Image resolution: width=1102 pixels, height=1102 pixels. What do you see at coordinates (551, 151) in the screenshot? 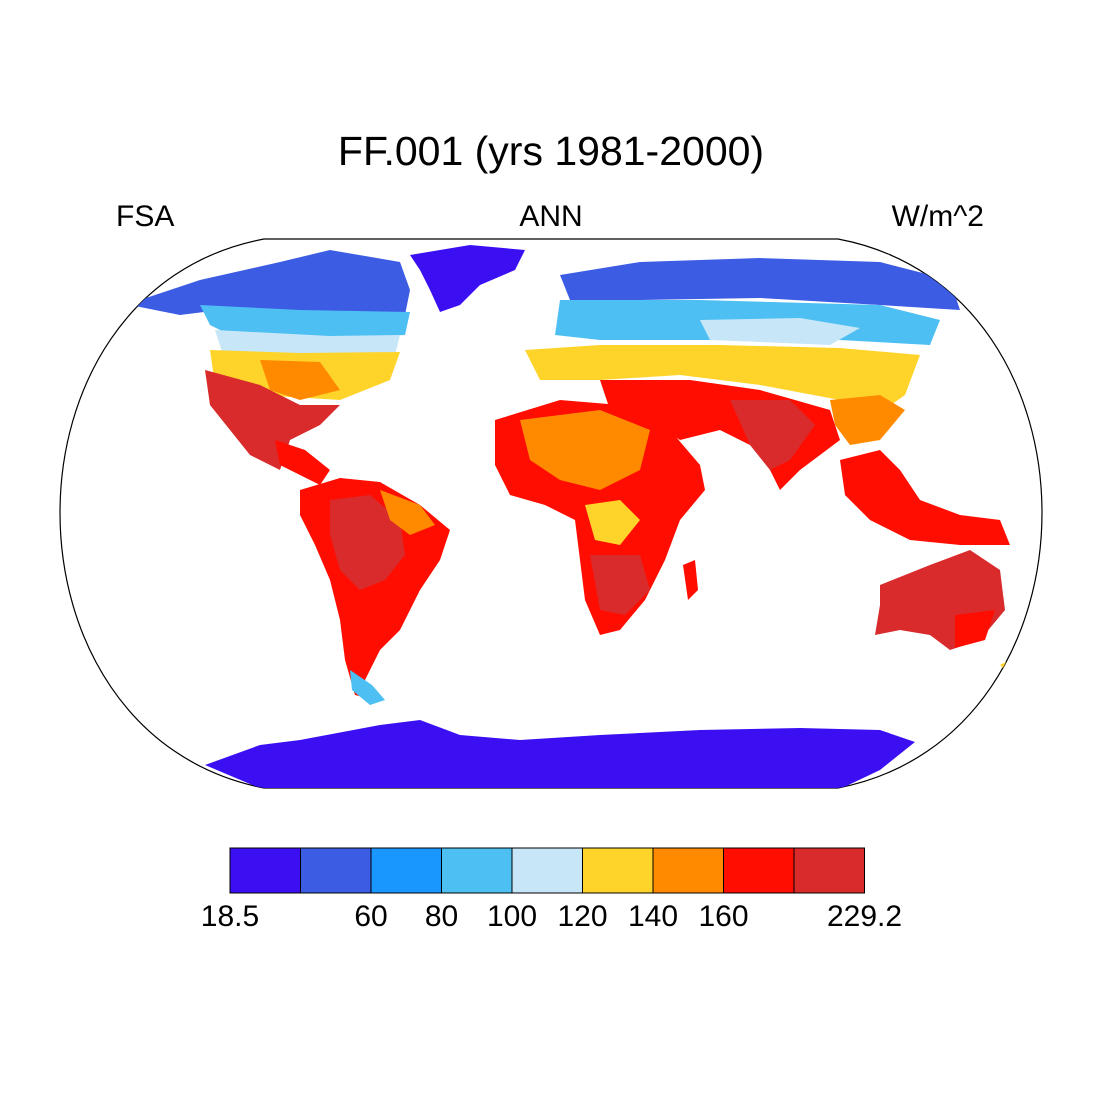
I see `map-title: FF.001 (yrs 1981-2000)` at bounding box center [551, 151].